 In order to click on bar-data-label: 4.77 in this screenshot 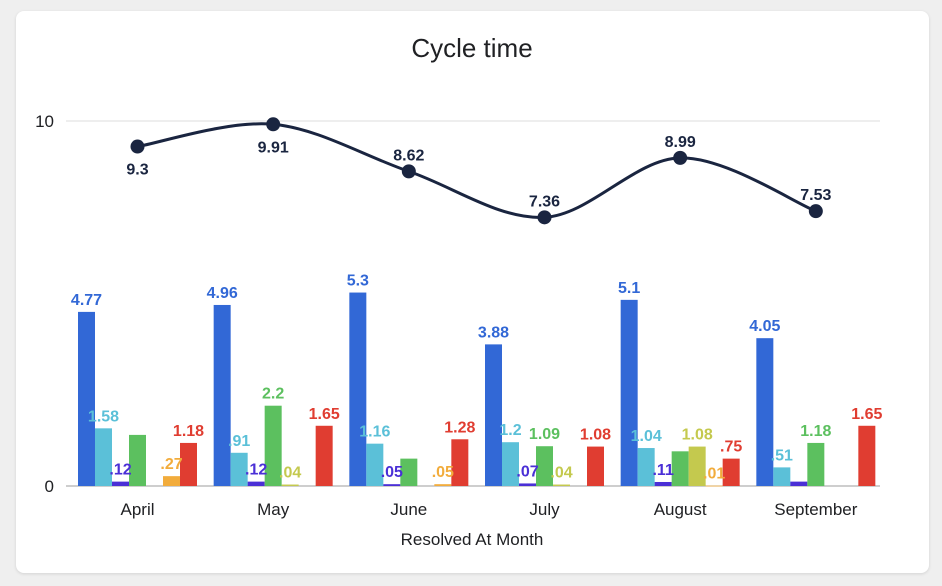, I will do `click(86, 300)`.